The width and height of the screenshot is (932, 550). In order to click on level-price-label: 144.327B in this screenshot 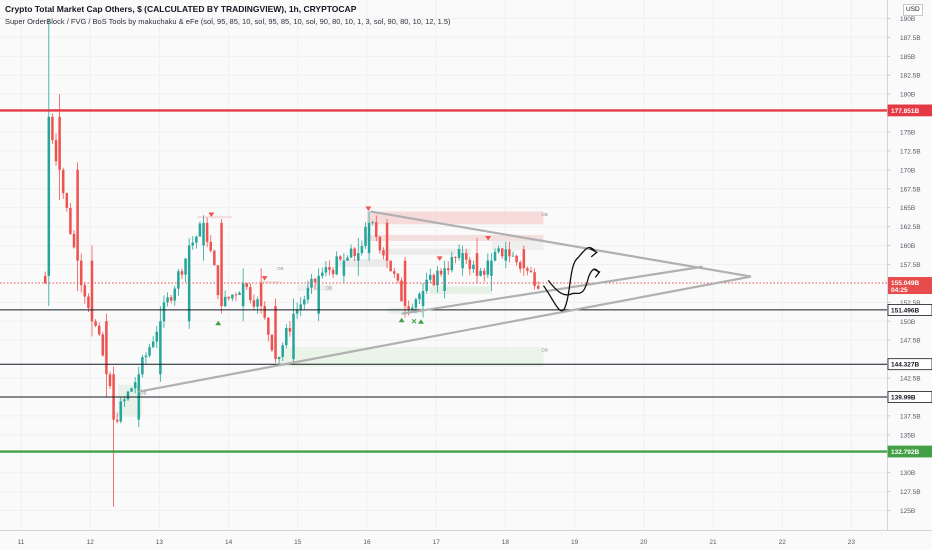, I will do `click(905, 365)`.